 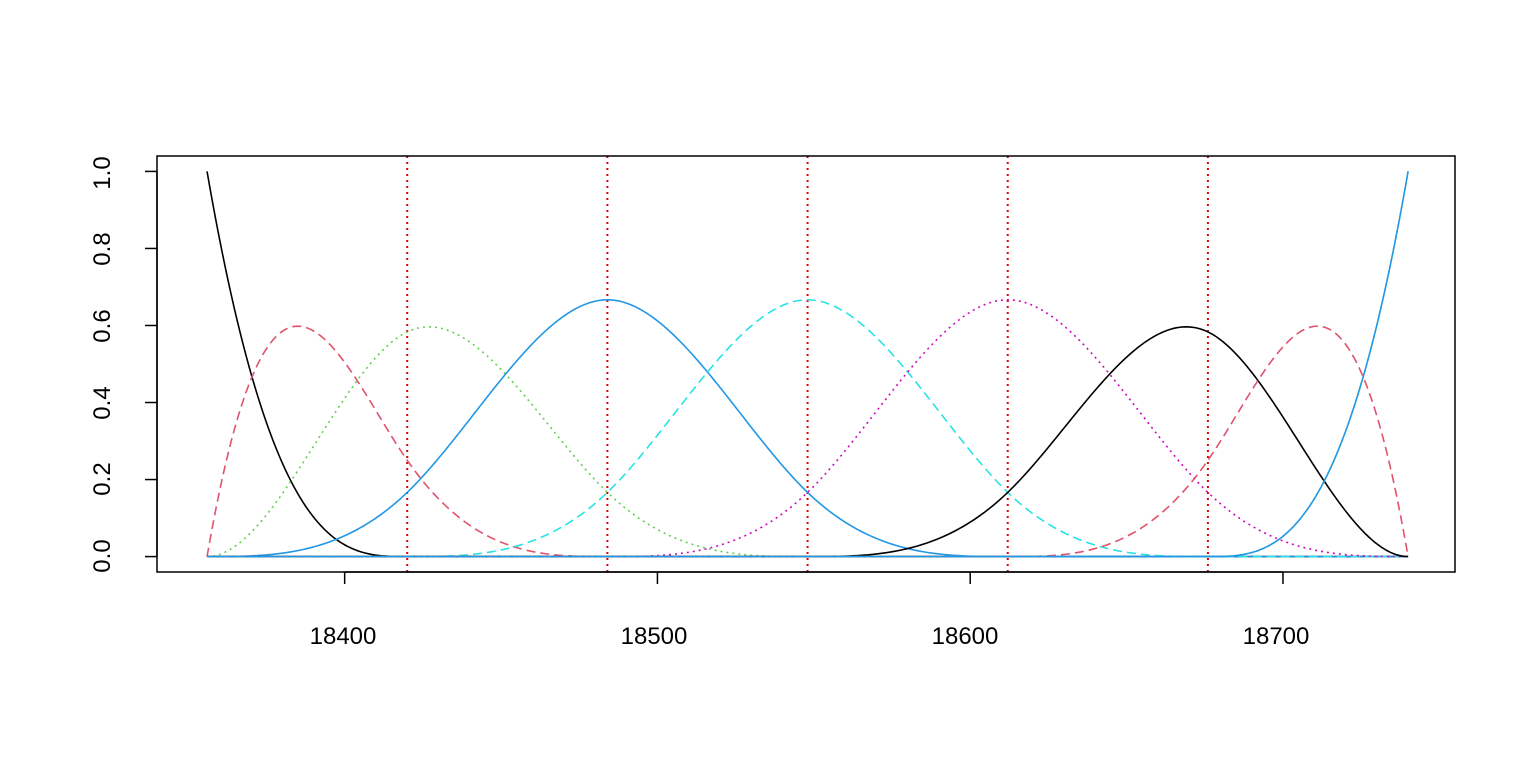 What do you see at coordinates (151, 364) in the screenshot?
I see `y-axis` at bounding box center [151, 364].